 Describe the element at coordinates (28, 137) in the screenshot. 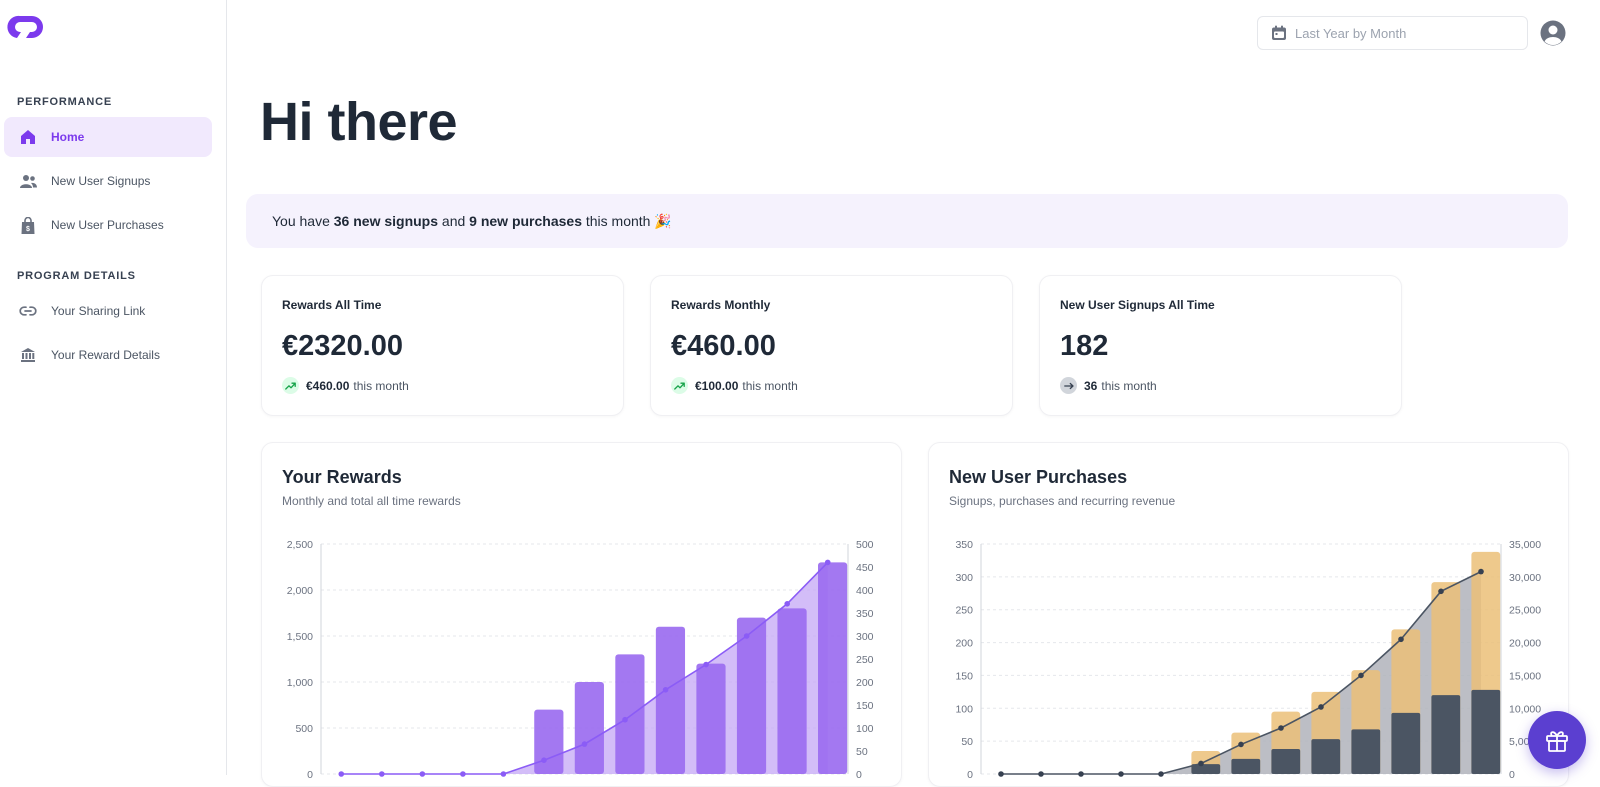

I see `home-icon` at that location.